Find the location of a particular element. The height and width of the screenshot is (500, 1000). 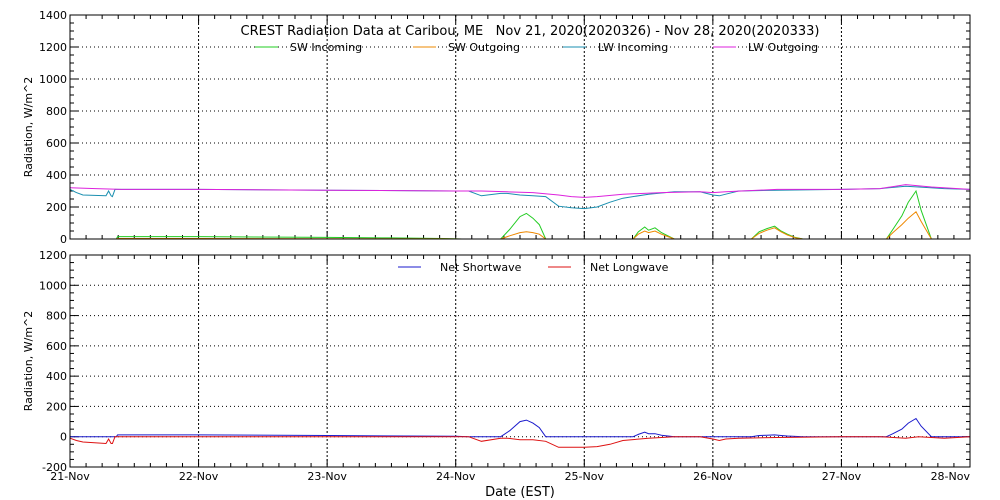

legend-label: Net Longwave is located at coordinates (629, 267).